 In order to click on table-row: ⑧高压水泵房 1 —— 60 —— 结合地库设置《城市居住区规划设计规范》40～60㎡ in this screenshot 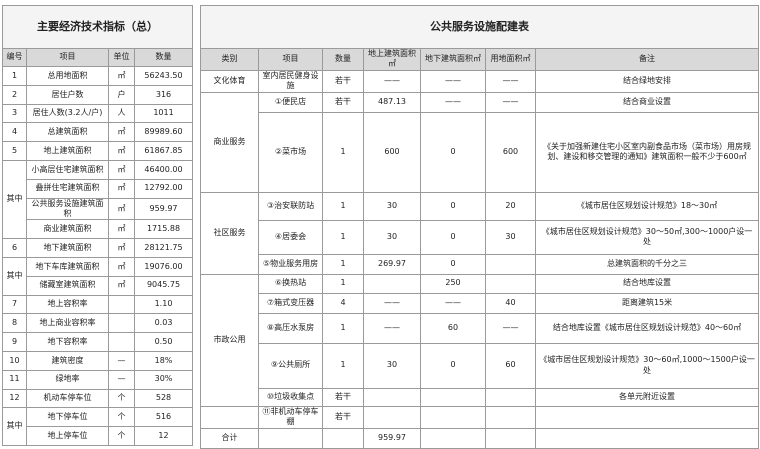, I will do `click(480, 328)`.